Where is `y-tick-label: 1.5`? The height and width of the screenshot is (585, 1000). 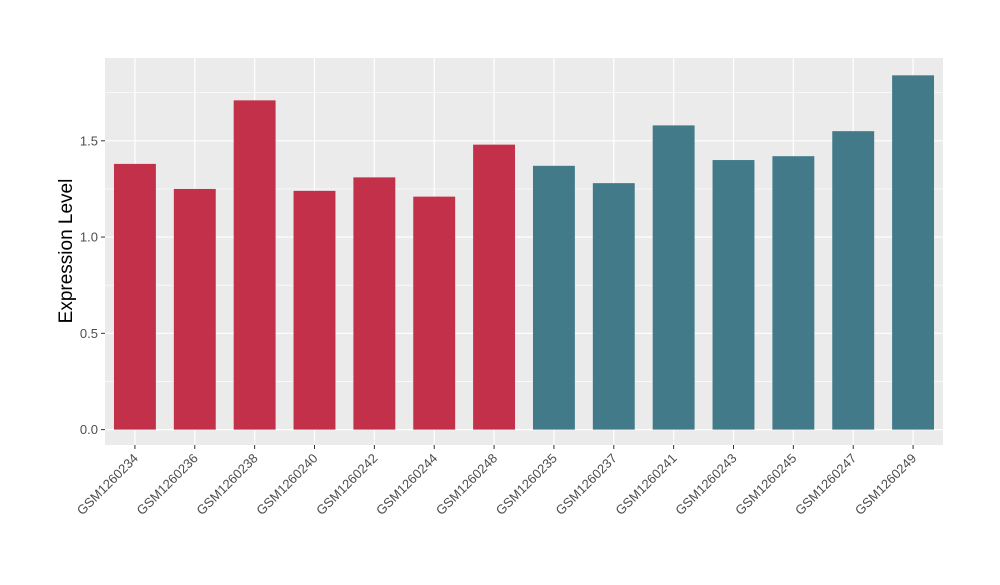 y-tick-label: 1.5 is located at coordinates (89, 140).